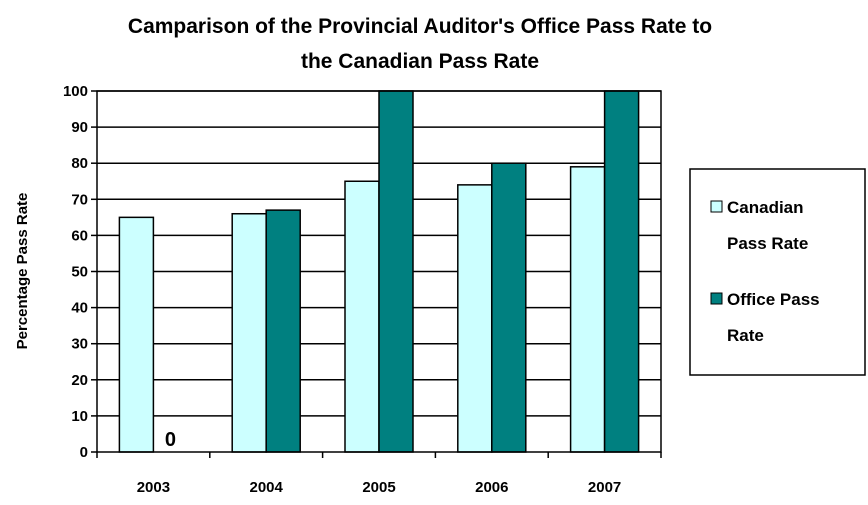 This screenshot has width=868, height=505. I want to click on y-axis: 0 10 20 30 40 50 60 70 80 90 100, so click(80, 272).